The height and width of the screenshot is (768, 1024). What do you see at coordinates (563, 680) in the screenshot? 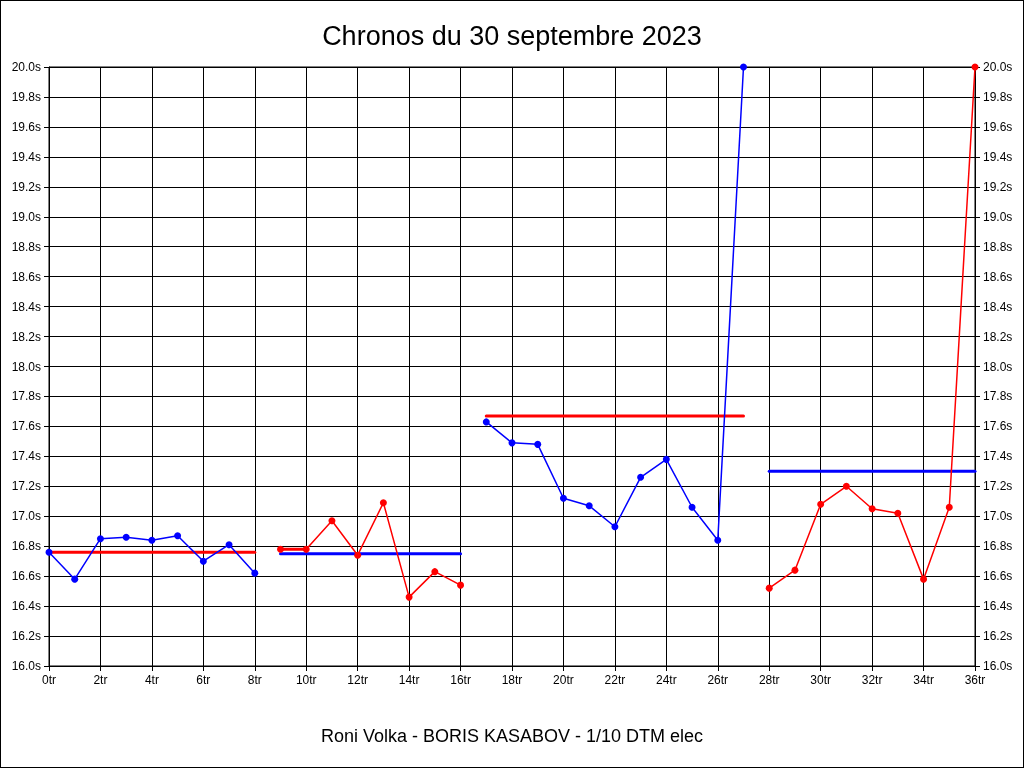
I see `x-tick-label: 20tr` at bounding box center [563, 680].